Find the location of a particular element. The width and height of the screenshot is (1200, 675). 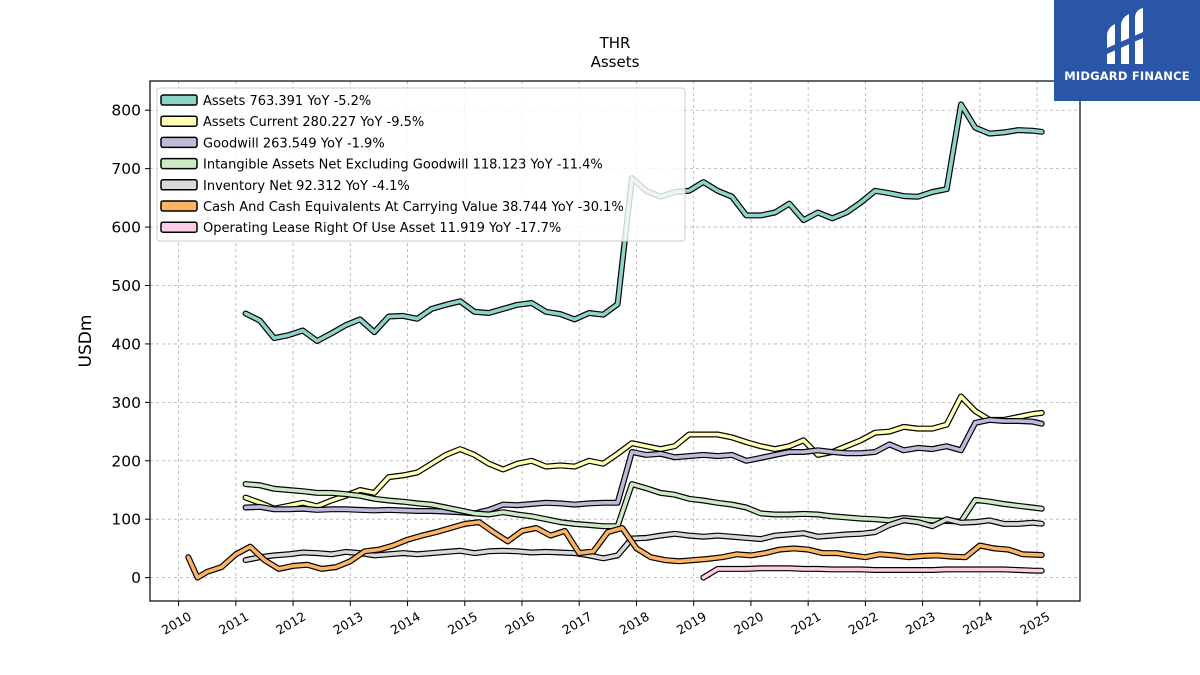

y-tick-label: 200 is located at coordinates (126, 461).